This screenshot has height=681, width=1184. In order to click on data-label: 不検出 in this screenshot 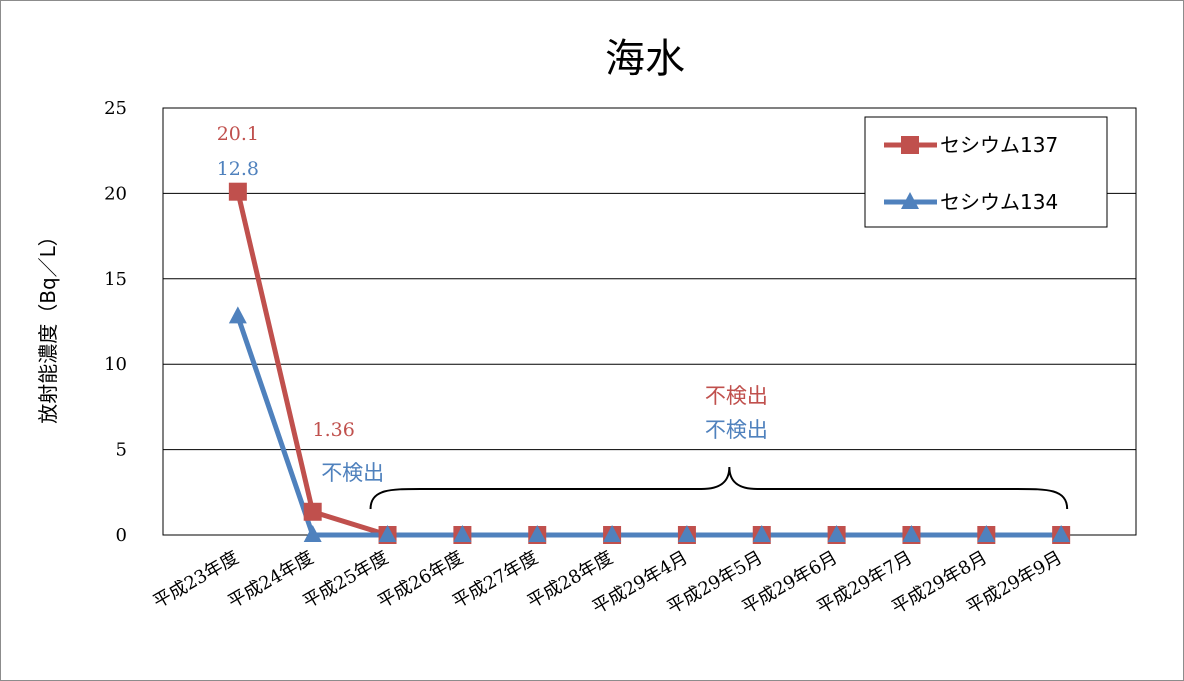, I will do `click(352, 473)`.